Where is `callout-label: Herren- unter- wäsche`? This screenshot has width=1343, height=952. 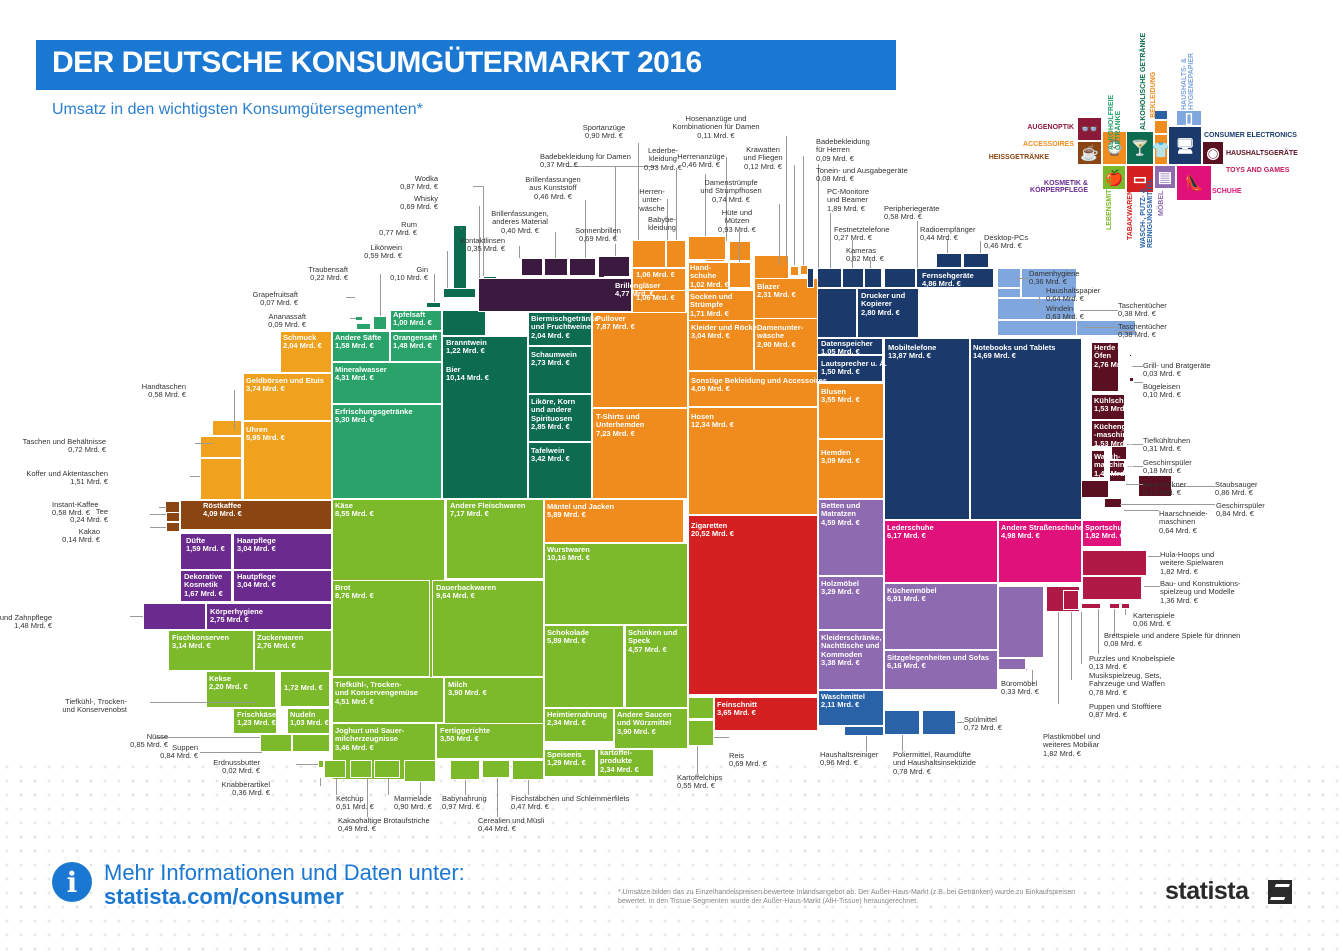
callout-label: Herren- unter- wäsche is located at coordinates (652, 200).